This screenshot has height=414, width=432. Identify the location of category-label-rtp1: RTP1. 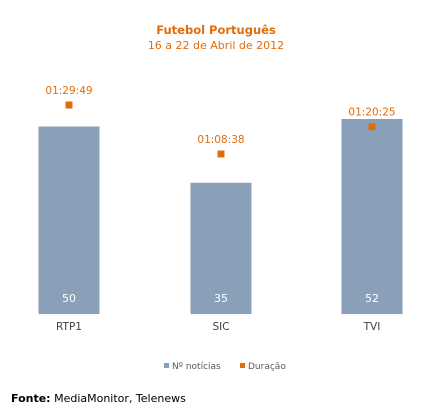
(69, 327).